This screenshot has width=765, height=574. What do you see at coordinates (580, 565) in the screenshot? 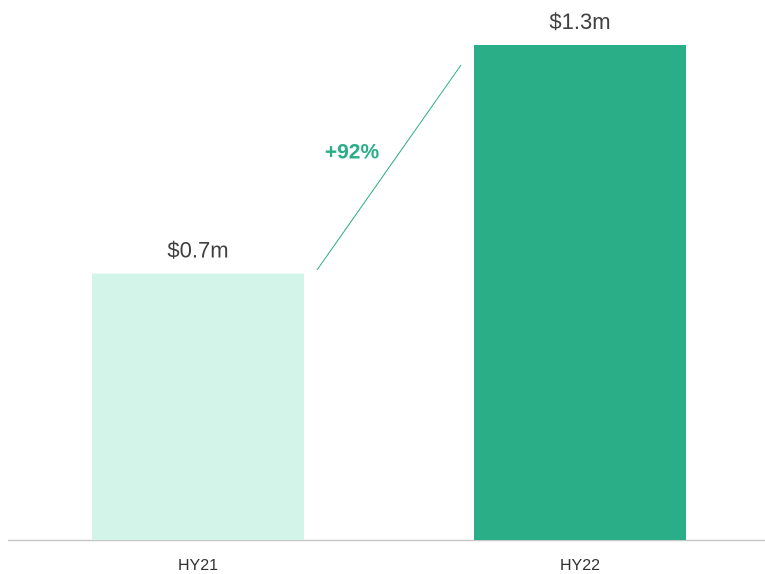
I see `x-tick-label: HY22` at bounding box center [580, 565].